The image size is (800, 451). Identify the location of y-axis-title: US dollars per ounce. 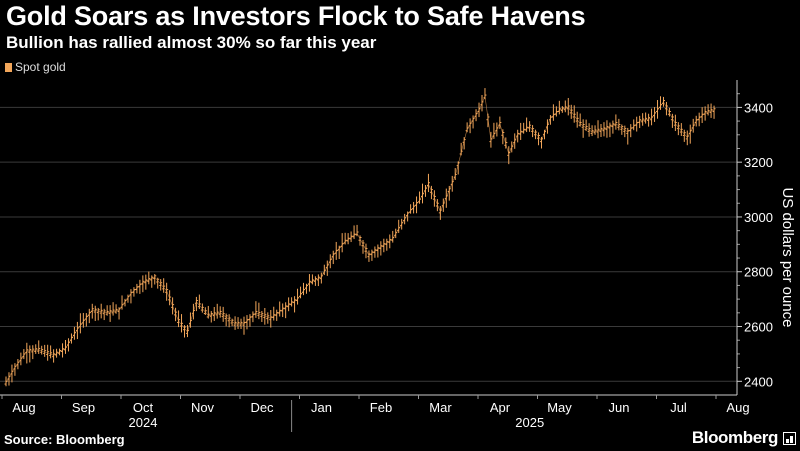
(787, 257).